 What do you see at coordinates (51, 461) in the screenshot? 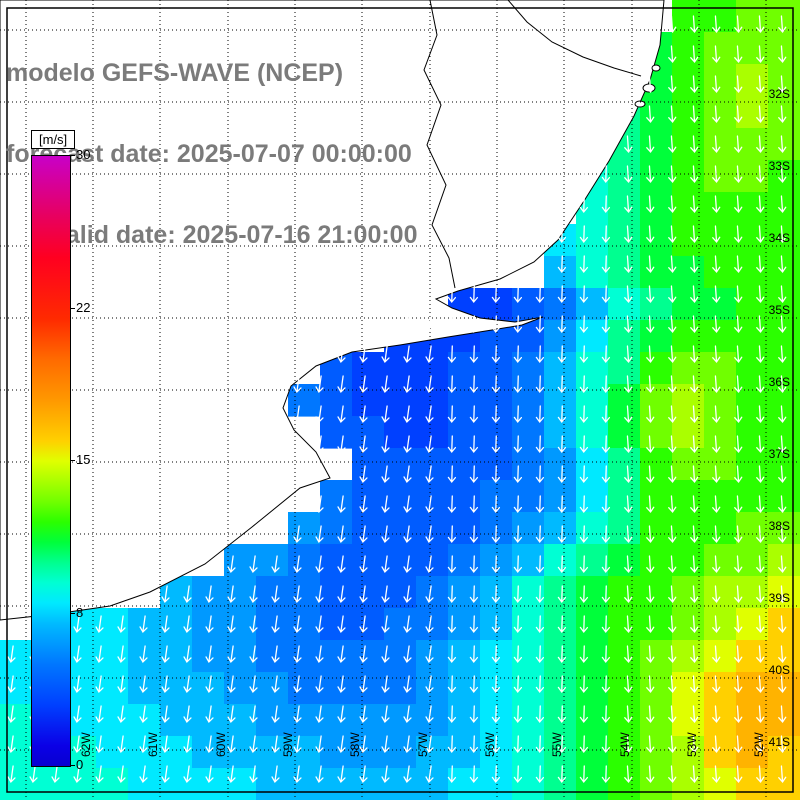
I see `colorbar-gradient` at bounding box center [51, 461].